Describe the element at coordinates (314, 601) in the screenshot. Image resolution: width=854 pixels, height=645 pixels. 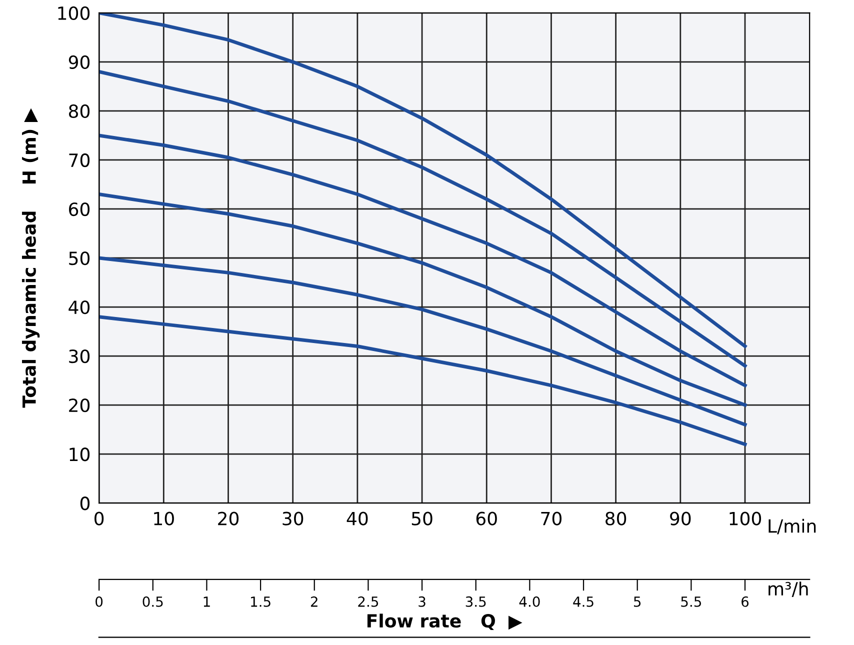
I see `x2-tick-label: 2` at that location.